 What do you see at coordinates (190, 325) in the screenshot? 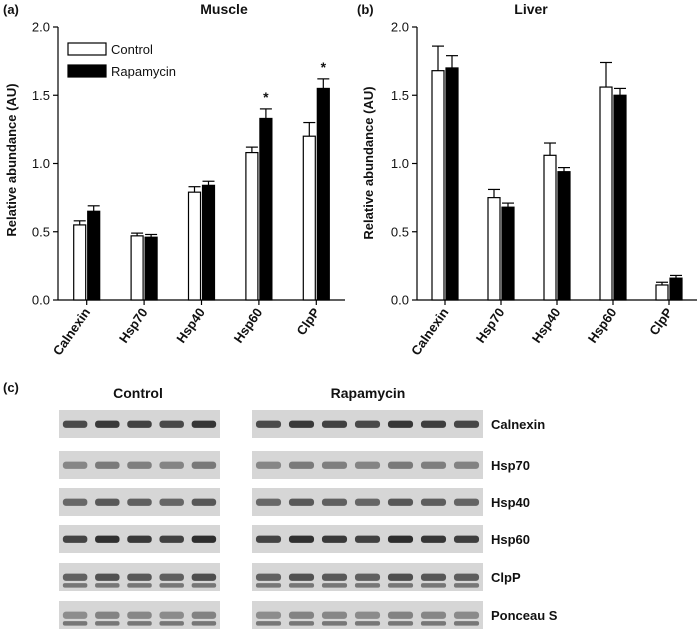
I see `x-tick-label: Hsp40` at bounding box center [190, 325].